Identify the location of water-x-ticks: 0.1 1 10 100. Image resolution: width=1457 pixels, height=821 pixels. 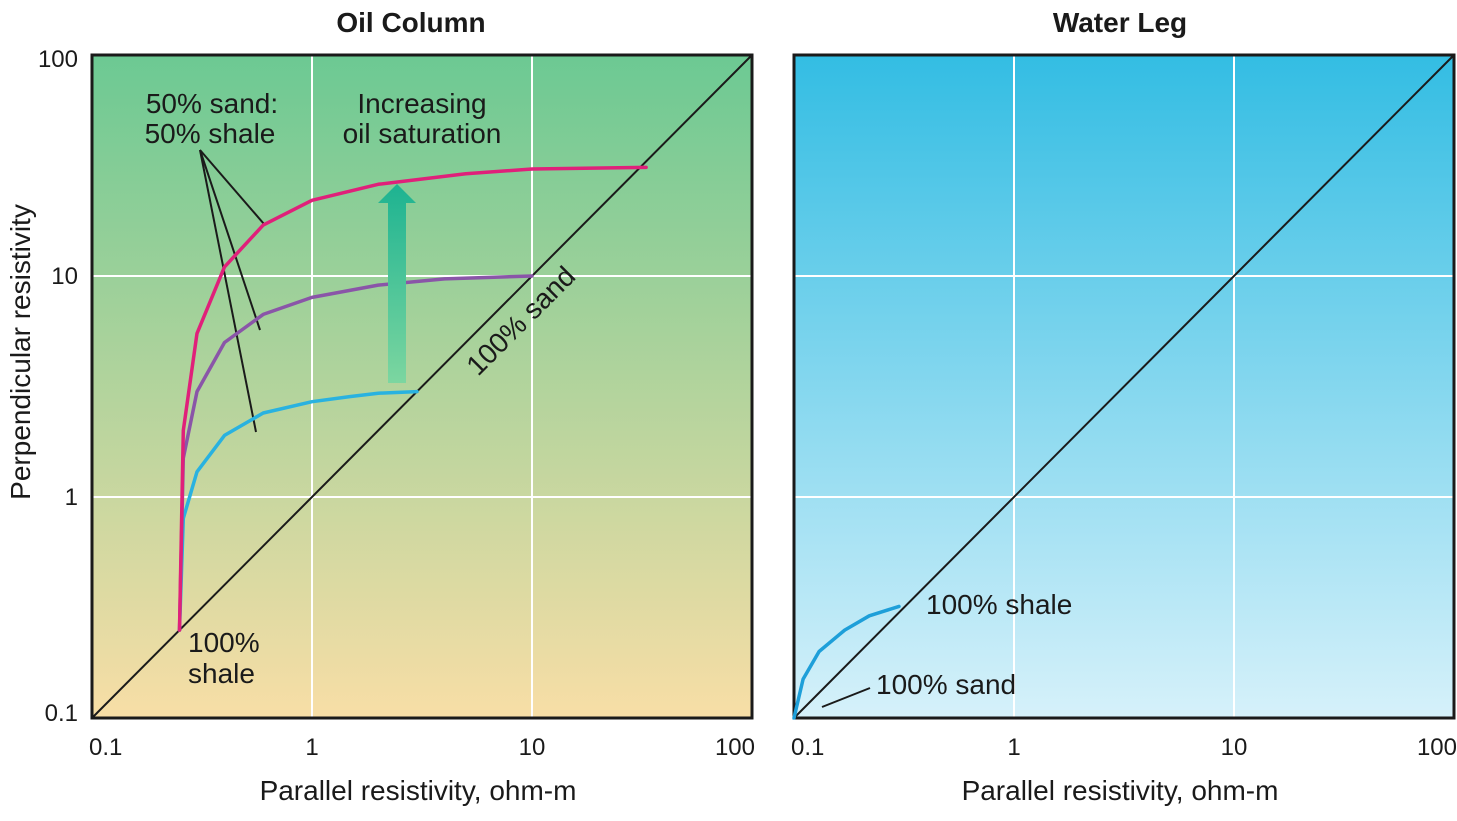
(1124, 747).